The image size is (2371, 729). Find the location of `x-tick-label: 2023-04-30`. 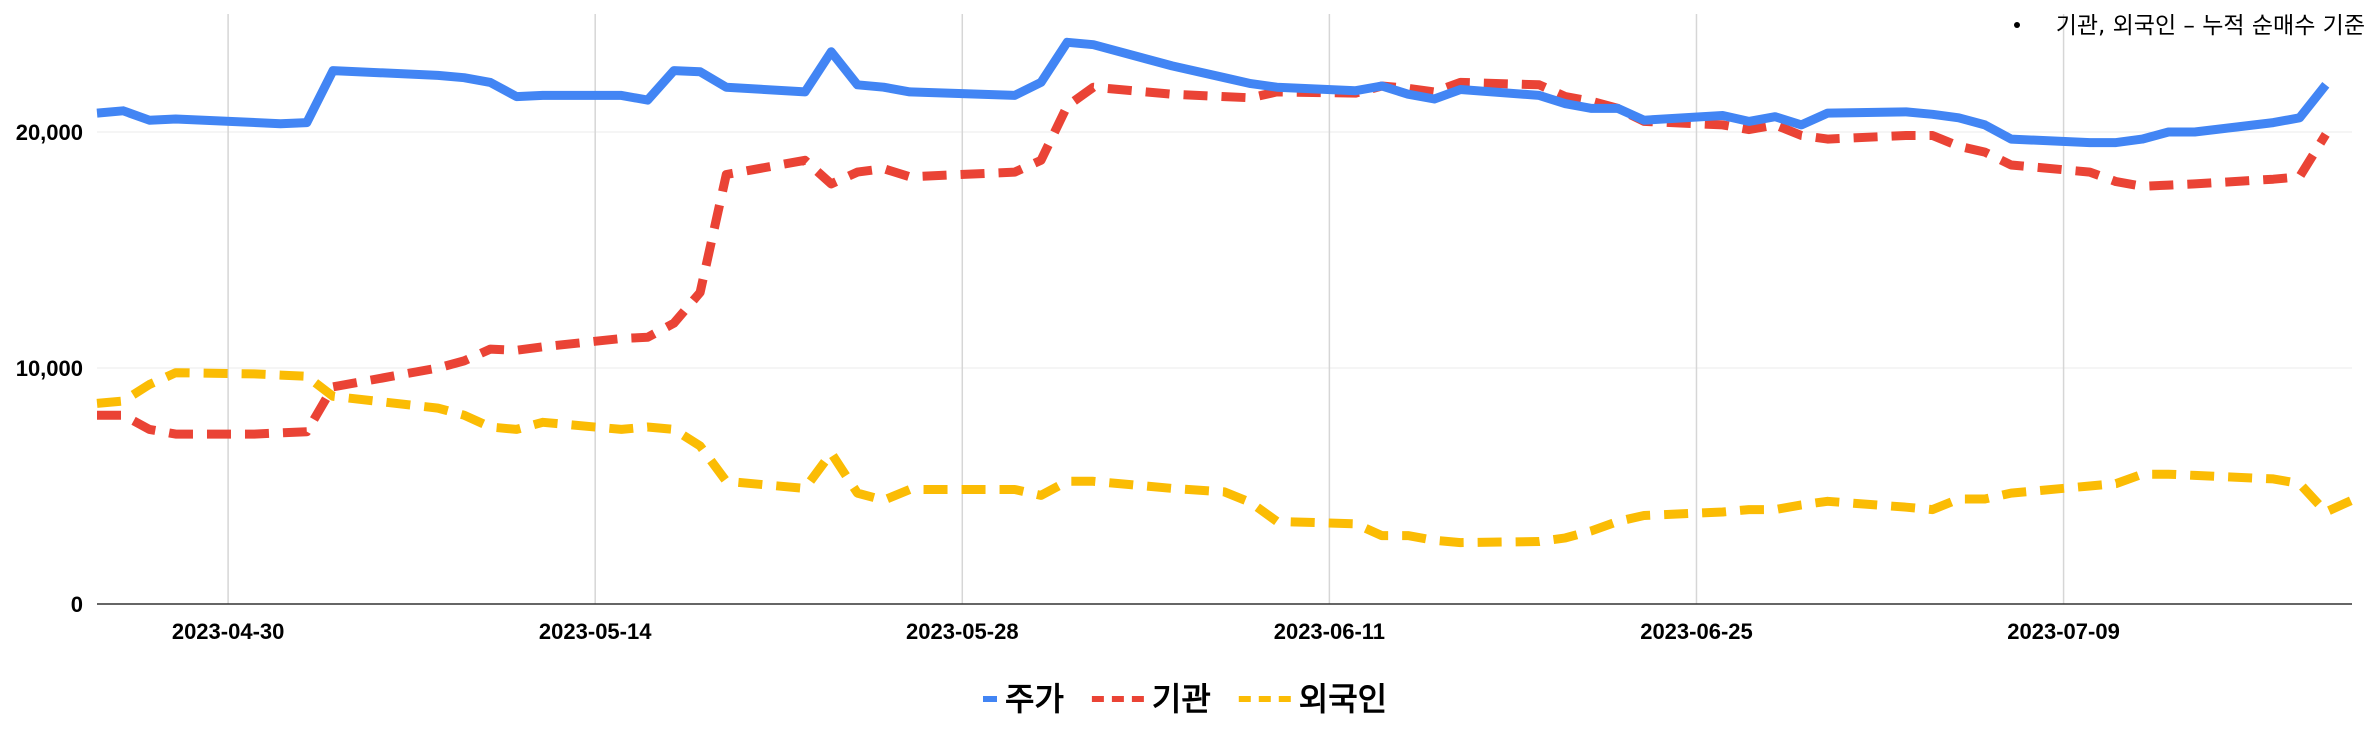

x-tick-label: 2023-04-30 is located at coordinates (228, 631).